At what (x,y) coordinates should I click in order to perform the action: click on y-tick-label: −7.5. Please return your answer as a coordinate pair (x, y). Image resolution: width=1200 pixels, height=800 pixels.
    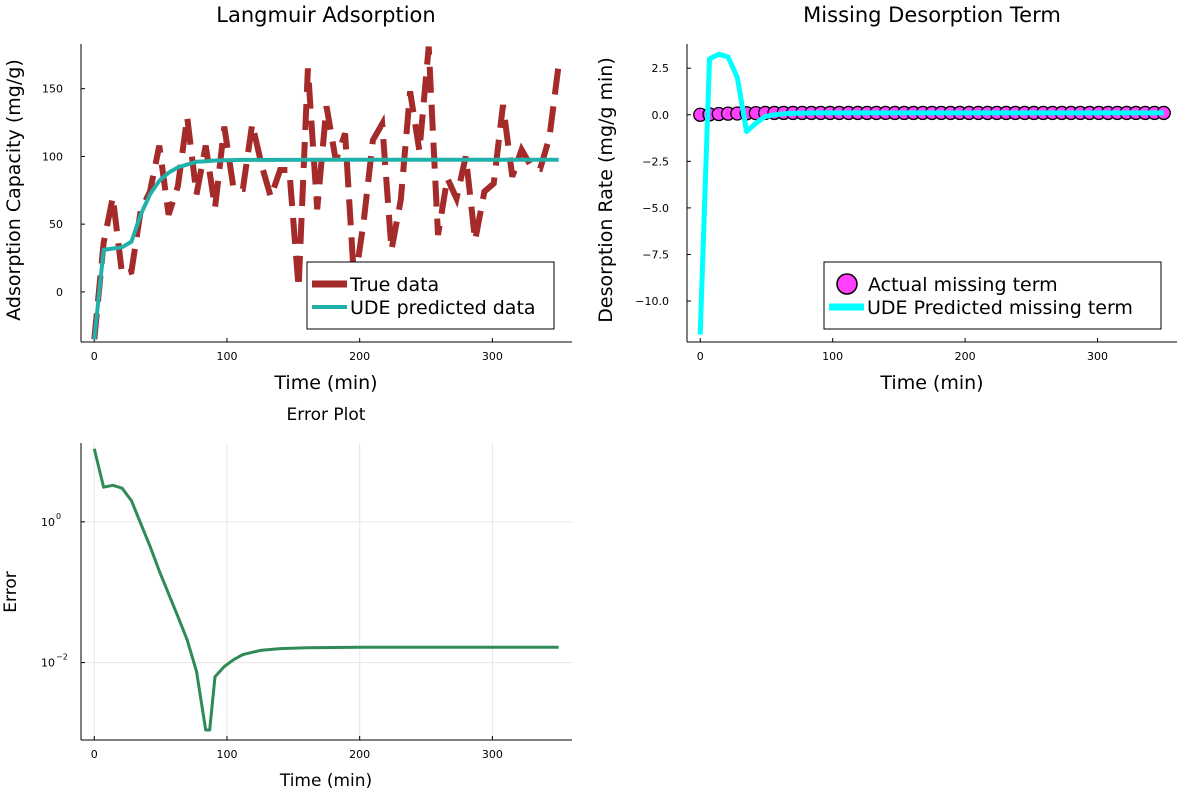
    Looking at the image, I should click on (655, 254).